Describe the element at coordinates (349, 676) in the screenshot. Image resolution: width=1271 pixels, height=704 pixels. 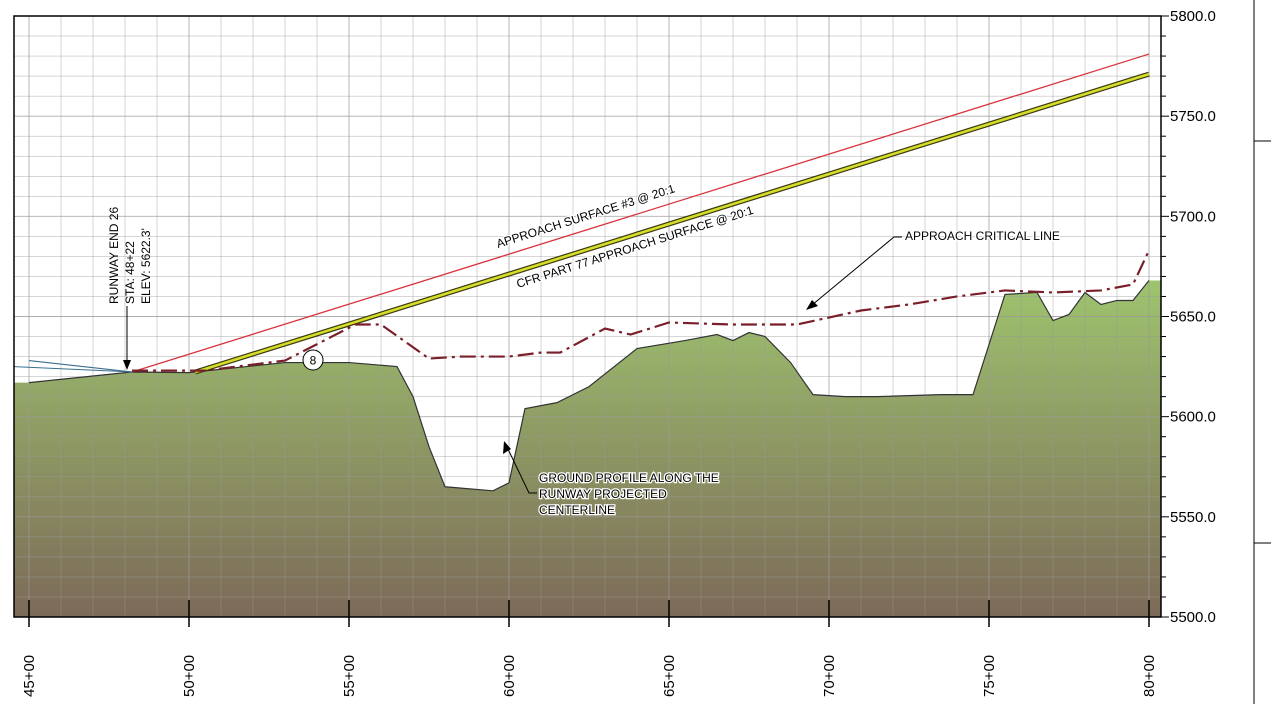
I see `x-tick-label: 55+00` at that location.